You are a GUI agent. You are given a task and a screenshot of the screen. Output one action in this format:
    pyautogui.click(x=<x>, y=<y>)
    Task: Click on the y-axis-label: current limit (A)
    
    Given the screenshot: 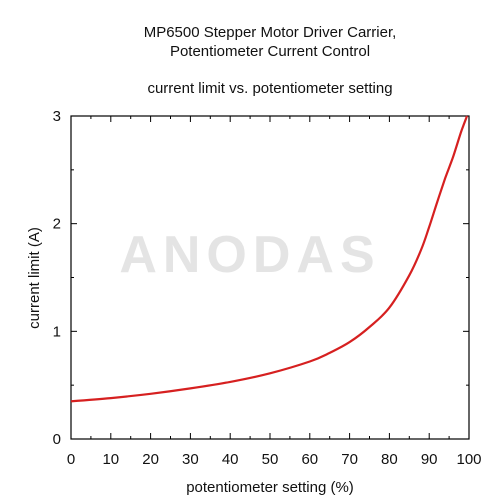 What is the action you would take?
    pyautogui.click(x=34, y=278)
    